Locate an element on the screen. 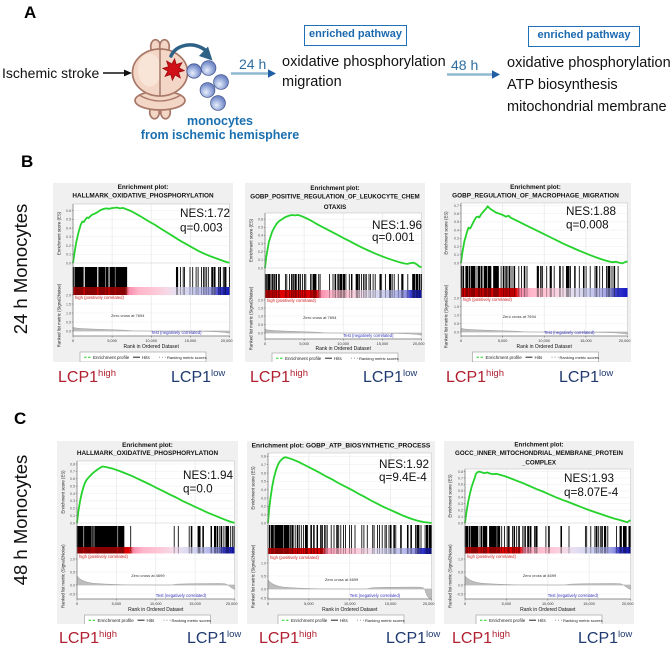  svg-text: 0.6 is located at coordinates (460, 485).